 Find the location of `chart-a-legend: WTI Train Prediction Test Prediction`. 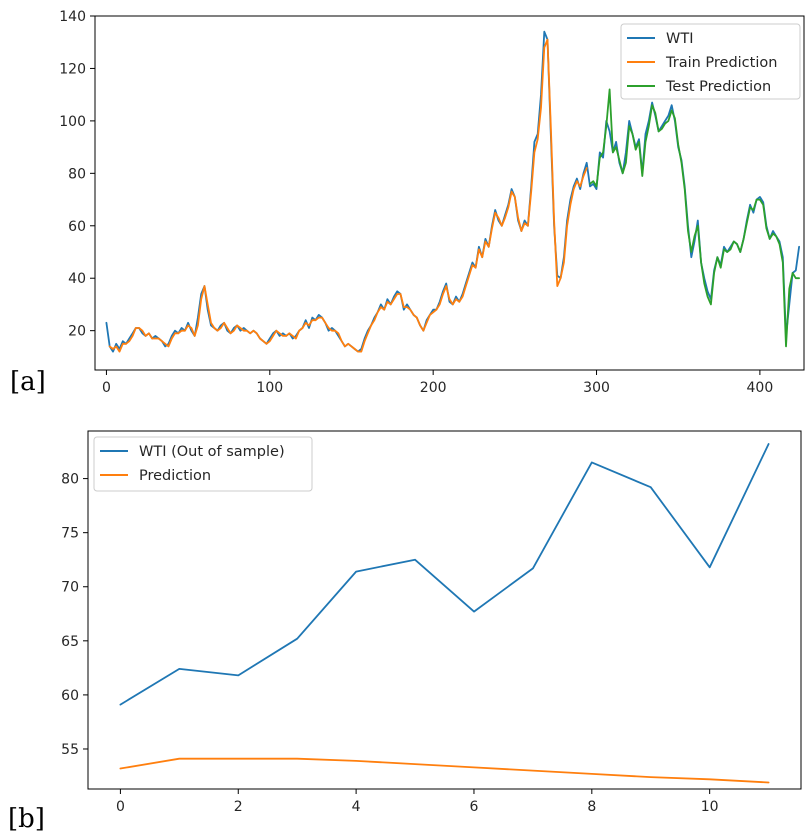

chart-a-legend: WTI Train Prediction Test Prediction is located at coordinates (710, 61).